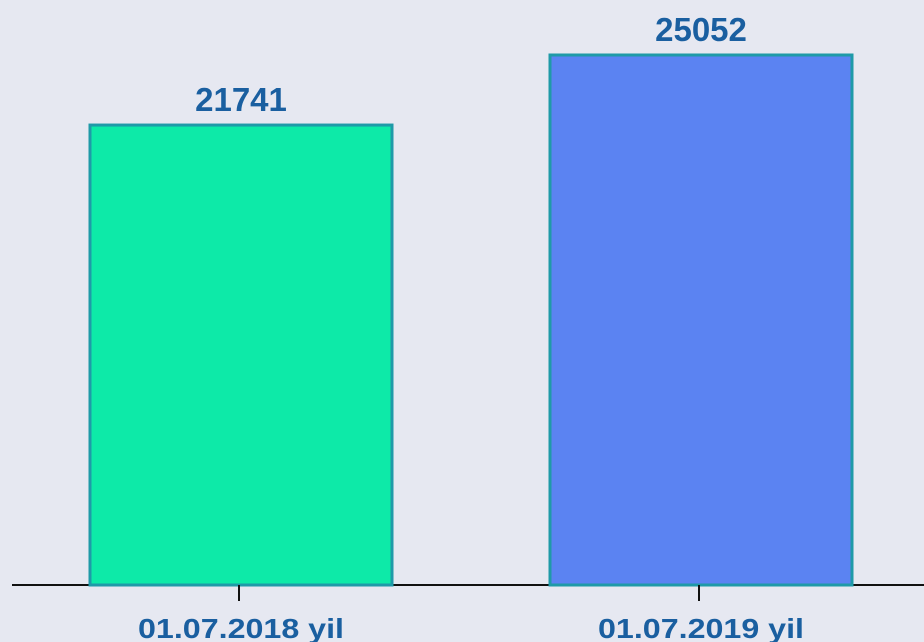 This screenshot has width=924, height=642. What do you see at coordinates (701, 627) in the screenshot?
I see `x-tick-label: 01.07.2019 yil` at bounding box center [701, 627].